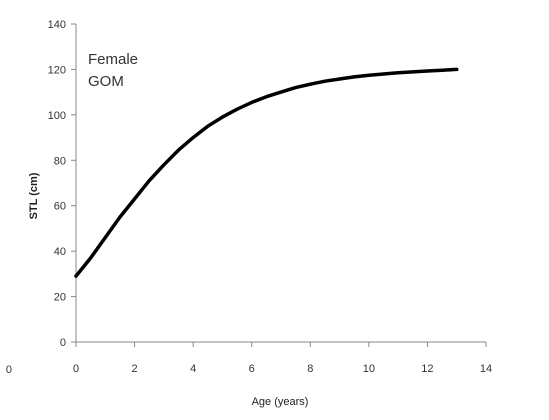 Image resolution: width=549 pixels, height=420 pixels. Describe the element at coordinates (60, 207) in the screenshot. I see `y-tick-label: 60` at that location.